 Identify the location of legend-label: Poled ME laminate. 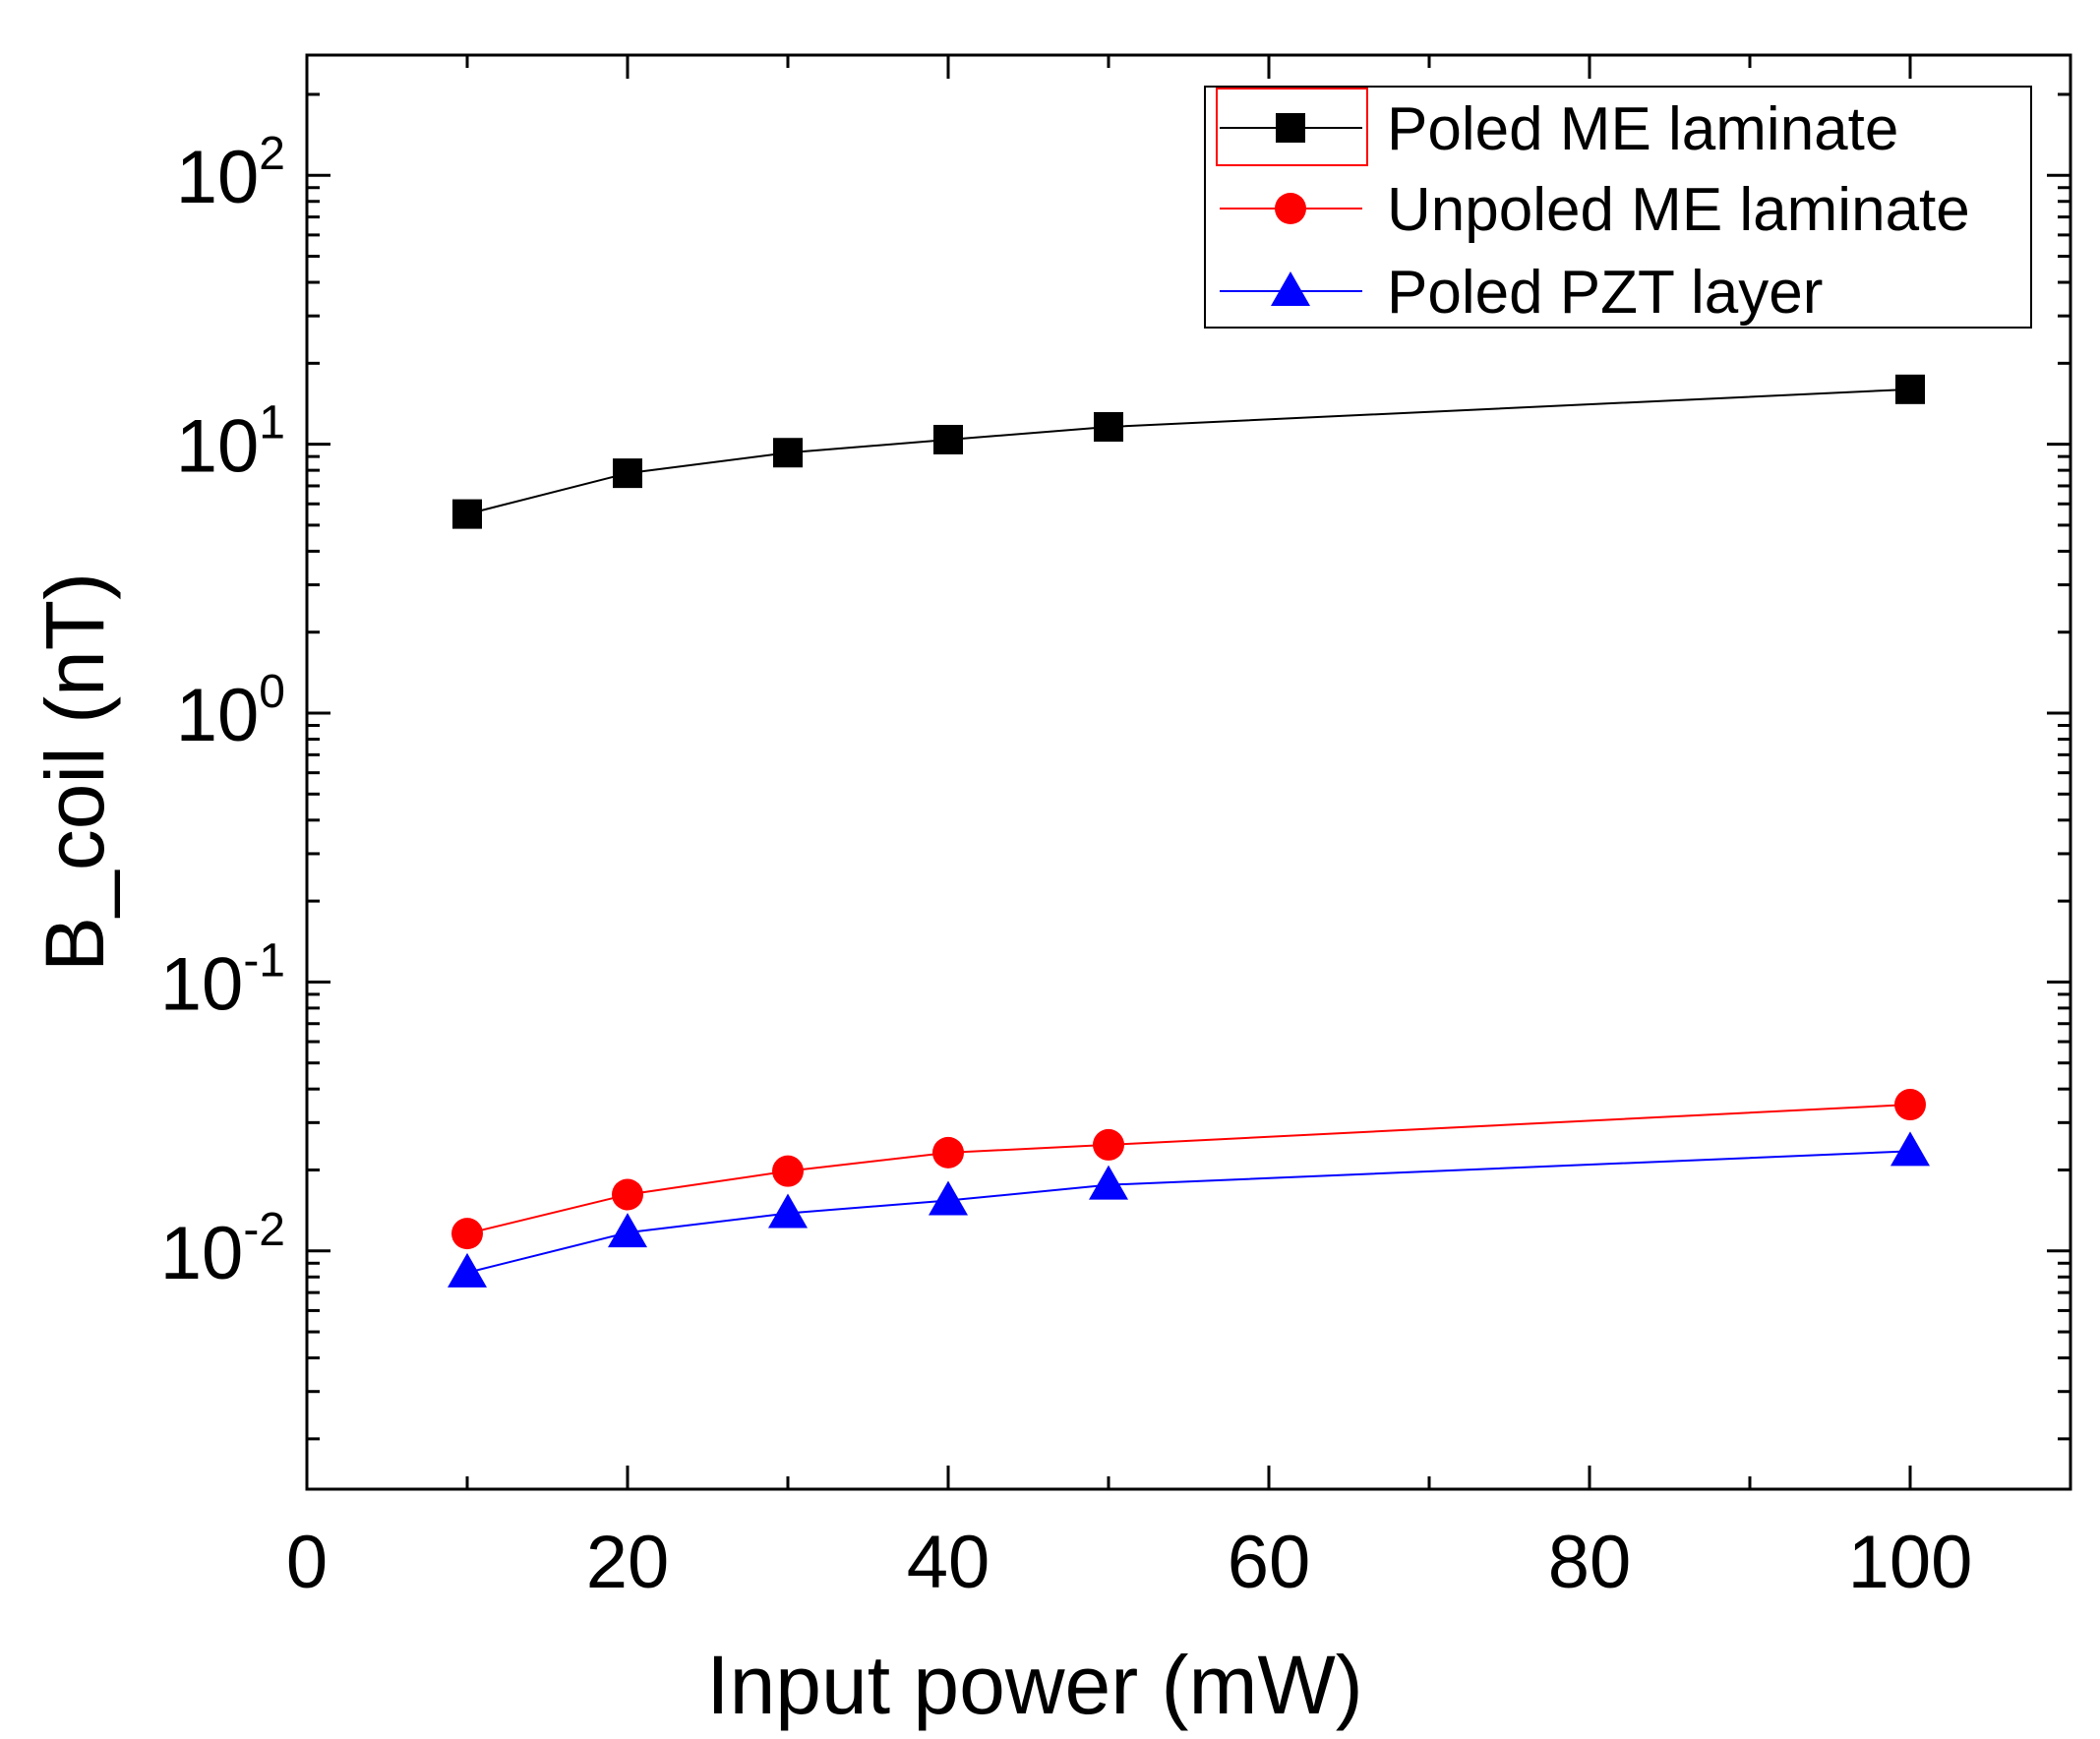
(1642, 129).